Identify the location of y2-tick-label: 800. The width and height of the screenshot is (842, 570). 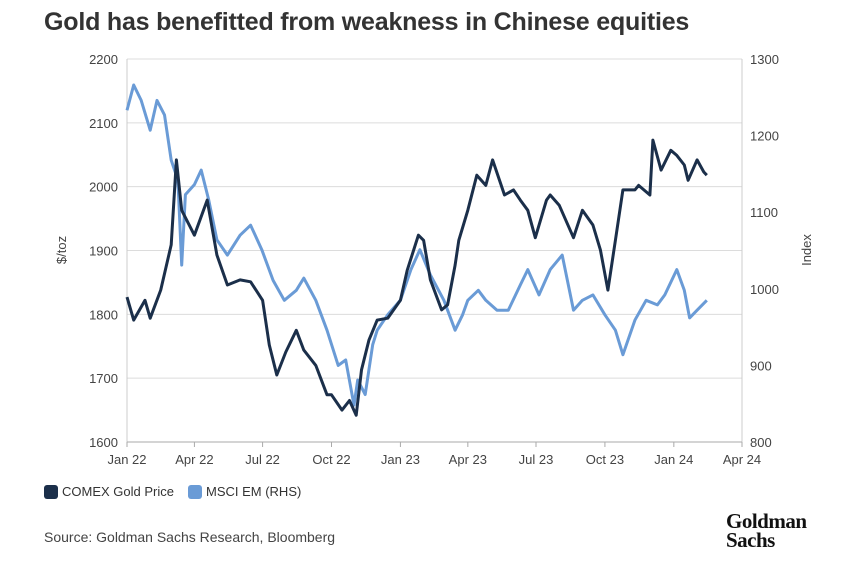
(761, 442).